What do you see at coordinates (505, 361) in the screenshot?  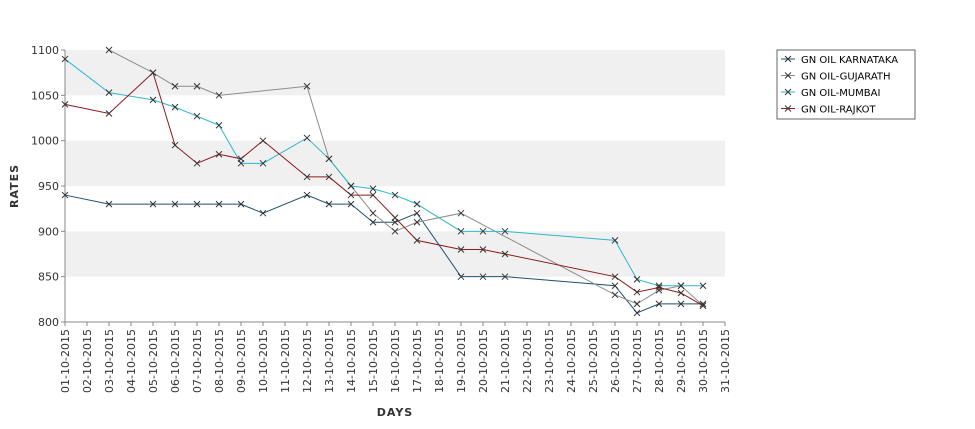 I see `x-tick-label: 21-10-2015` at bounding box center [505, 361].